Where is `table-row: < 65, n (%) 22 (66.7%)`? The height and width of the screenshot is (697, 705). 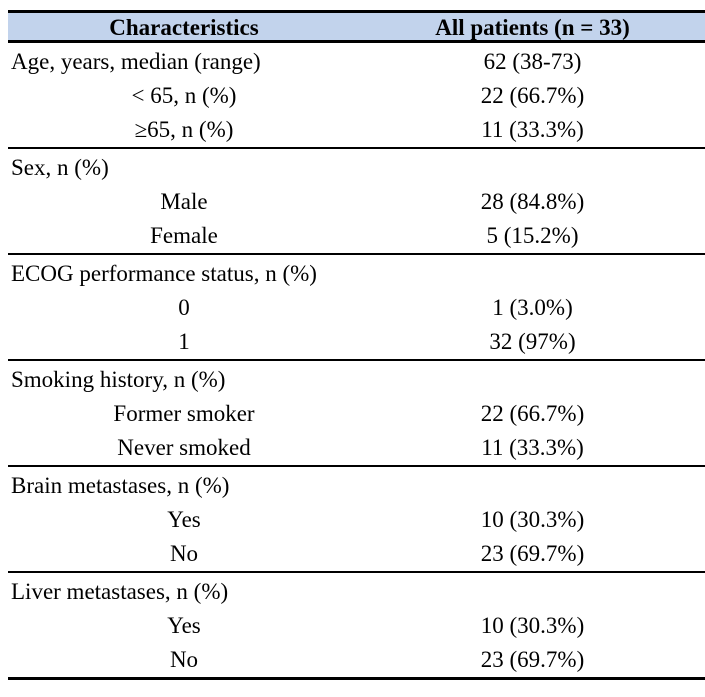 table-row: < 65, n (%) 22 (66.7%) is located at coordinates (356, 95).